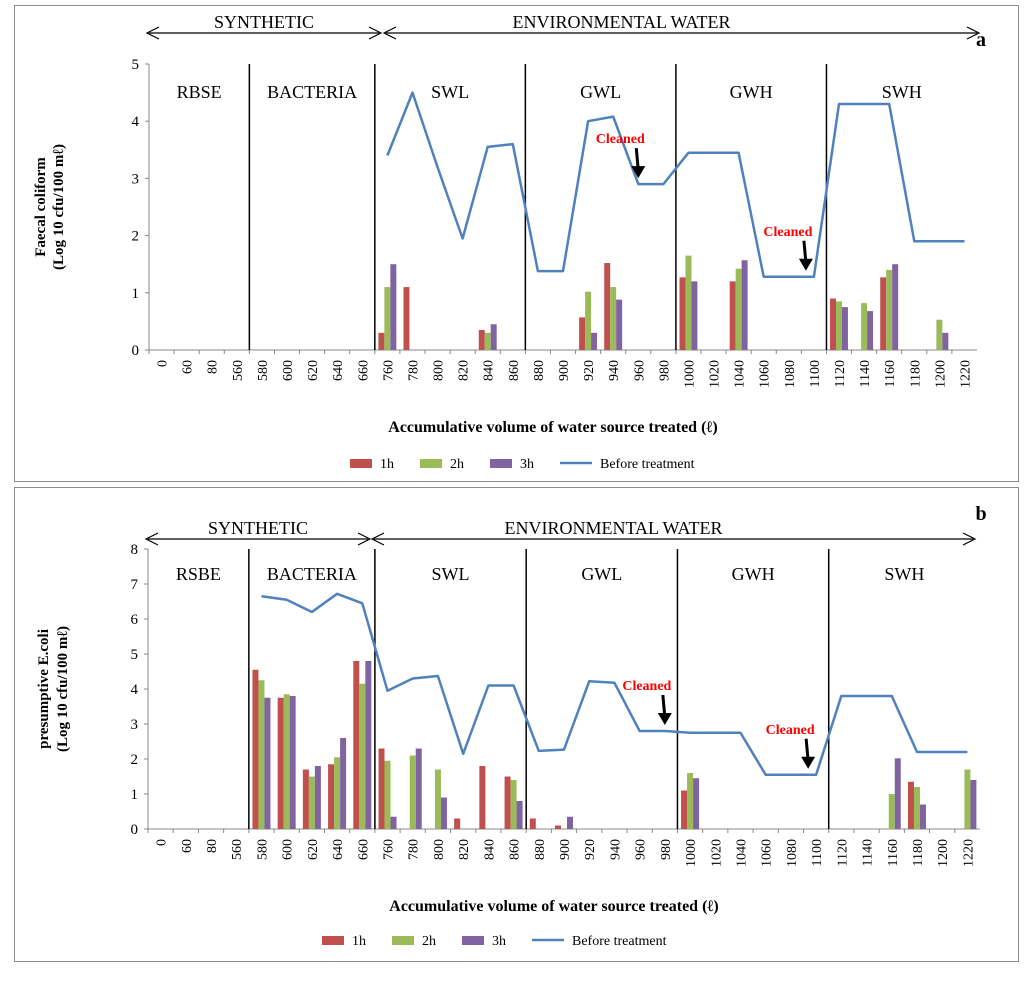 The width and height of the screenshot is (1024, 983). I want to click on x-tick-label: 640, so click(338, 370).